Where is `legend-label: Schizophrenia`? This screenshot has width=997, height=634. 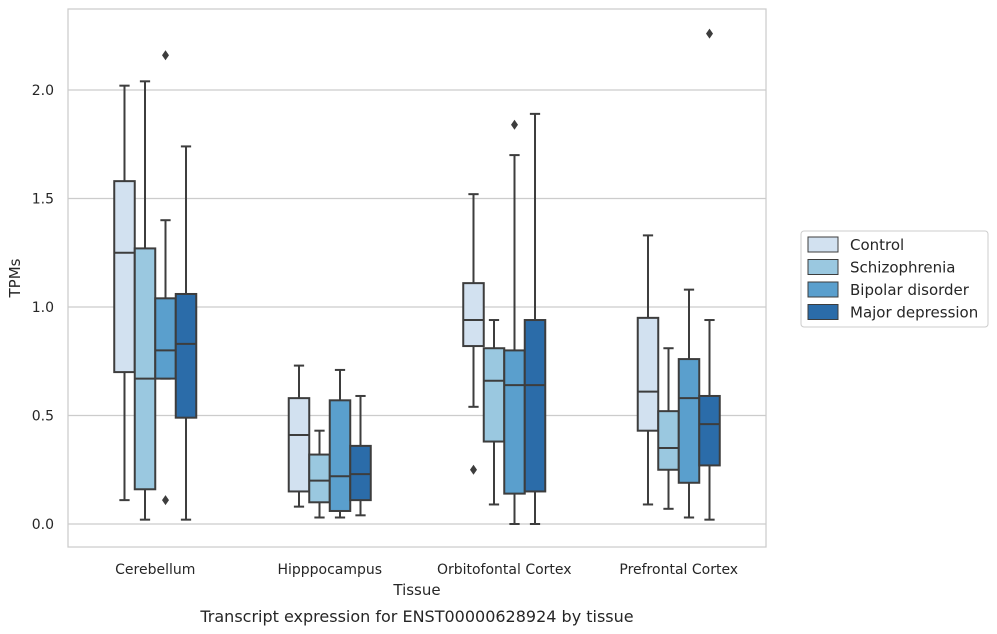
legend-label: Schizophrenia is located at coordinates (902, 268).